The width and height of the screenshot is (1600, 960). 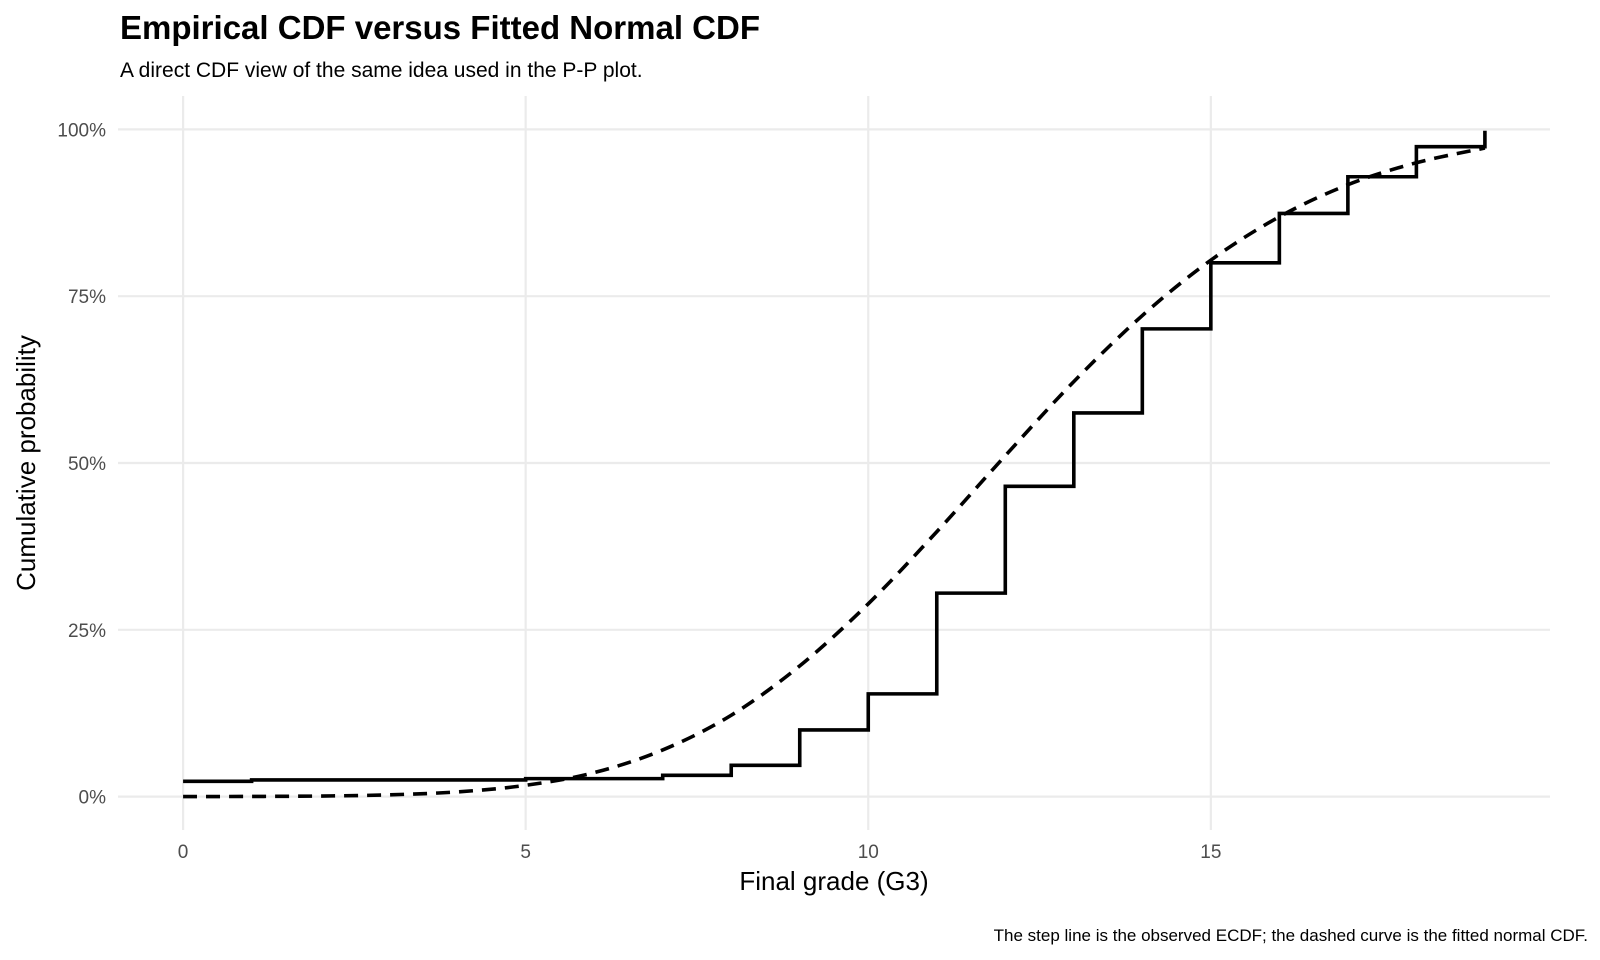 I want to click on y-tick-label: 50%, so click(x=87, y=464).